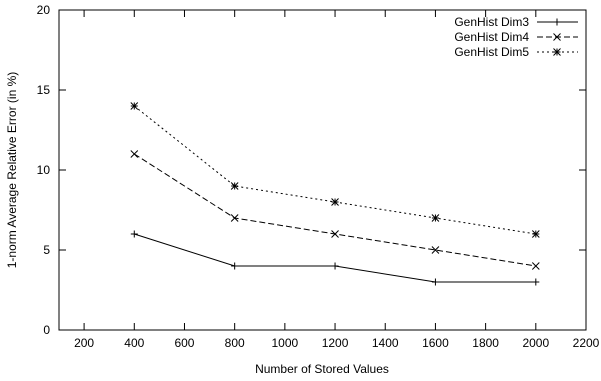 This screenshot has width=601, height=381. What do you see at coordinates (184, 343) in the screenshot?
I see `x-tick-label: 600` at bounding box center [184, 343].